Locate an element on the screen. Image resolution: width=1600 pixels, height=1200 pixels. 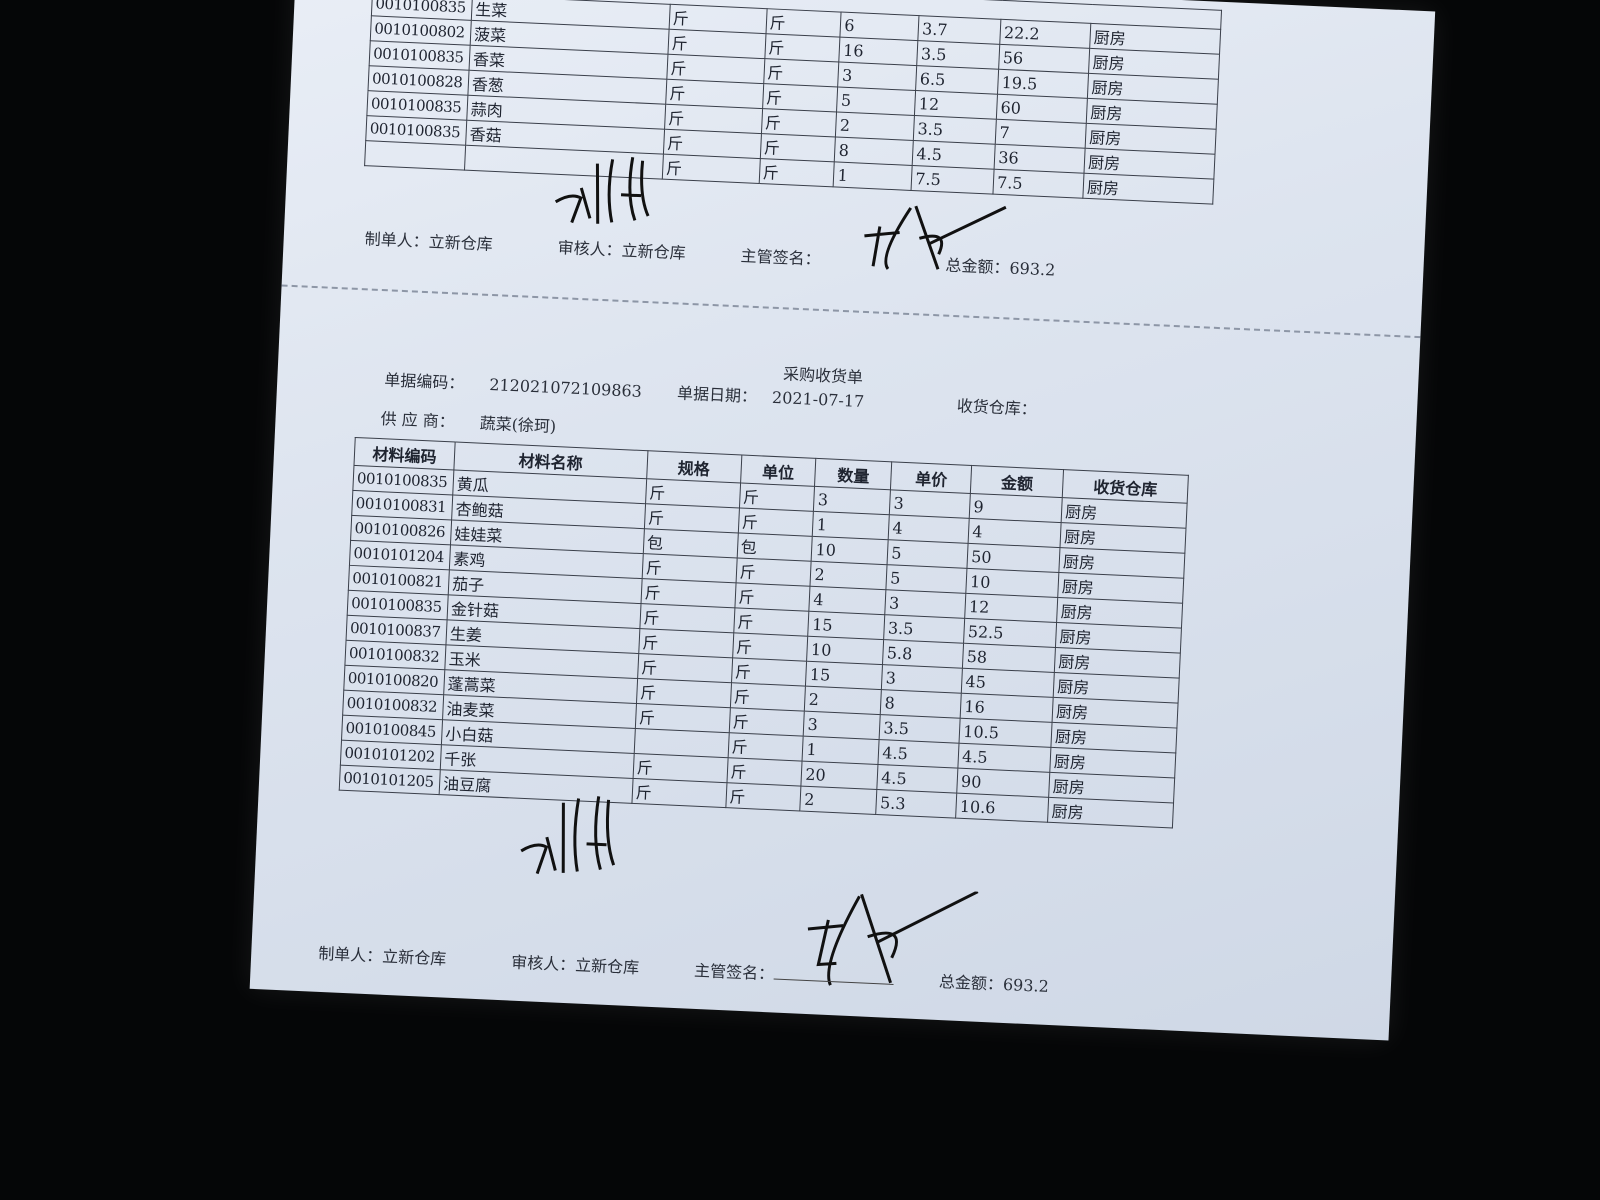
cell-code: 0010101205 is located at coordinates (390, 780).